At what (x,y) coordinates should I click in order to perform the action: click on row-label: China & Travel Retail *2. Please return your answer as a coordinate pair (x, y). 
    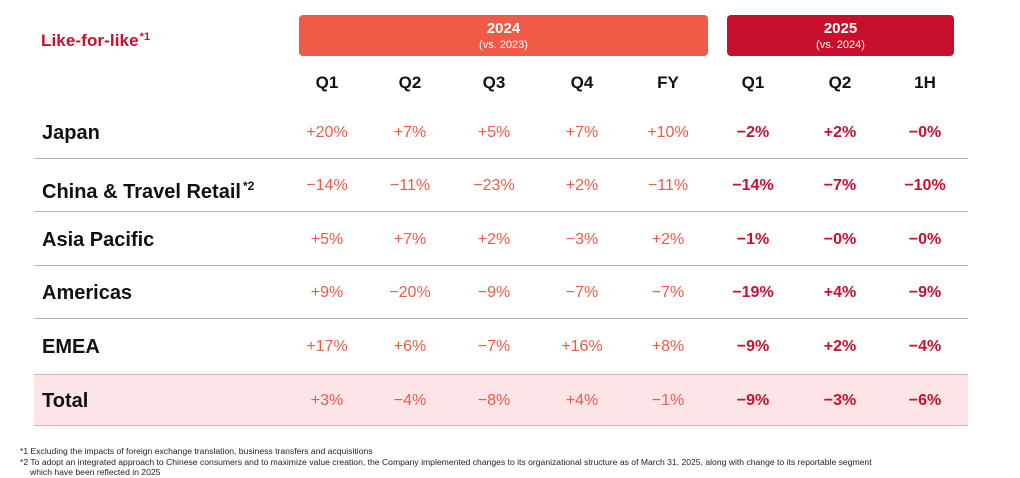
    Looking at the image, I should click on (148, 186).